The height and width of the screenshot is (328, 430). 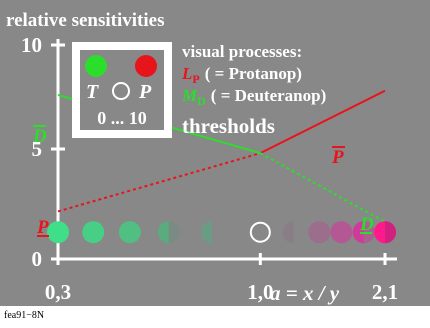 I want to click on inset-green-dot, so click(x=96, y=66).